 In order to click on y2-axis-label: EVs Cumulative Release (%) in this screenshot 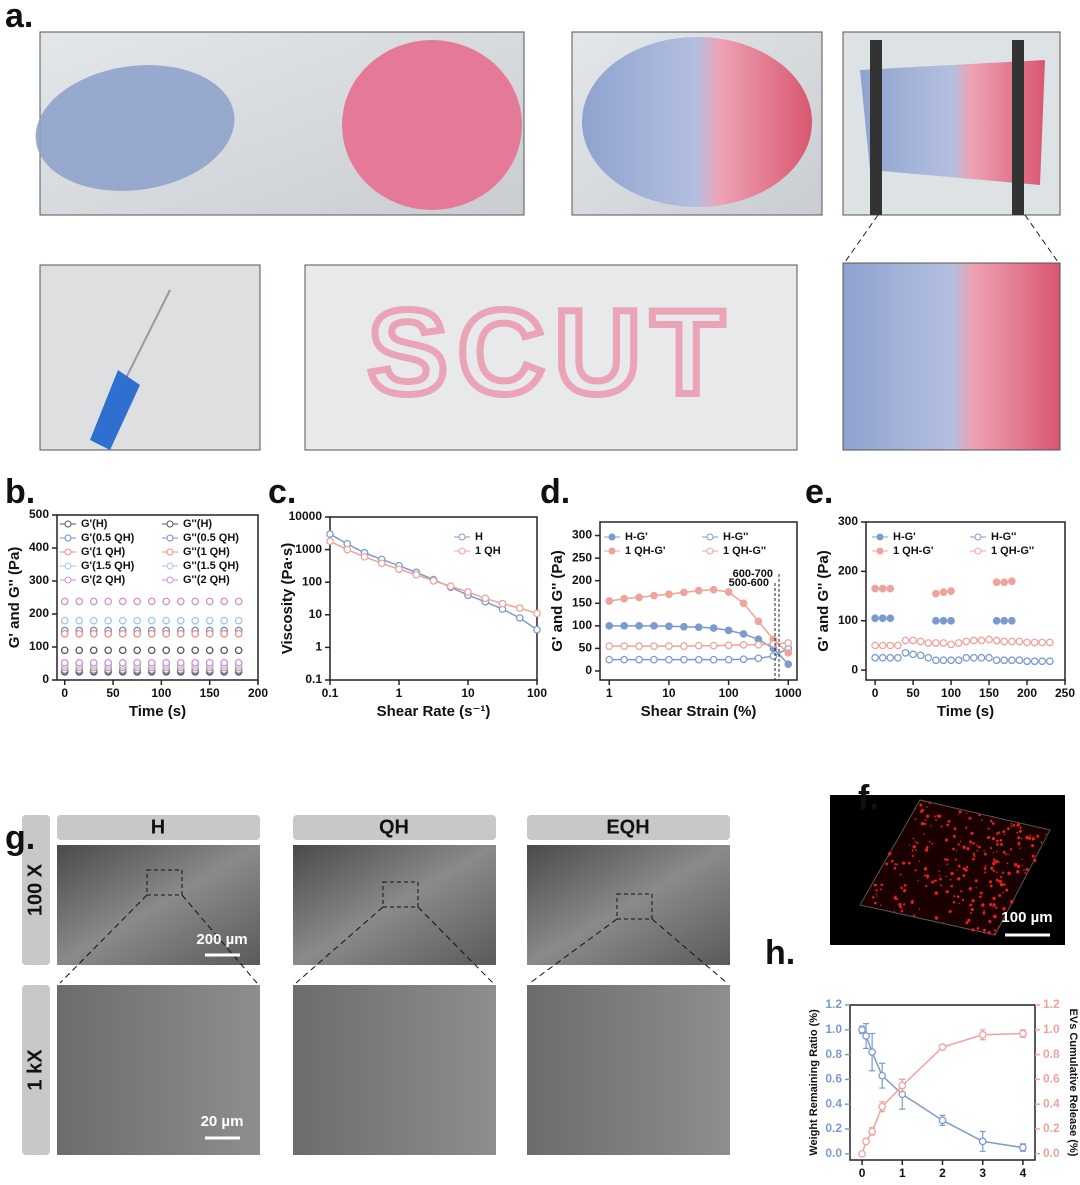, I will do `click(1073, 1083)`.